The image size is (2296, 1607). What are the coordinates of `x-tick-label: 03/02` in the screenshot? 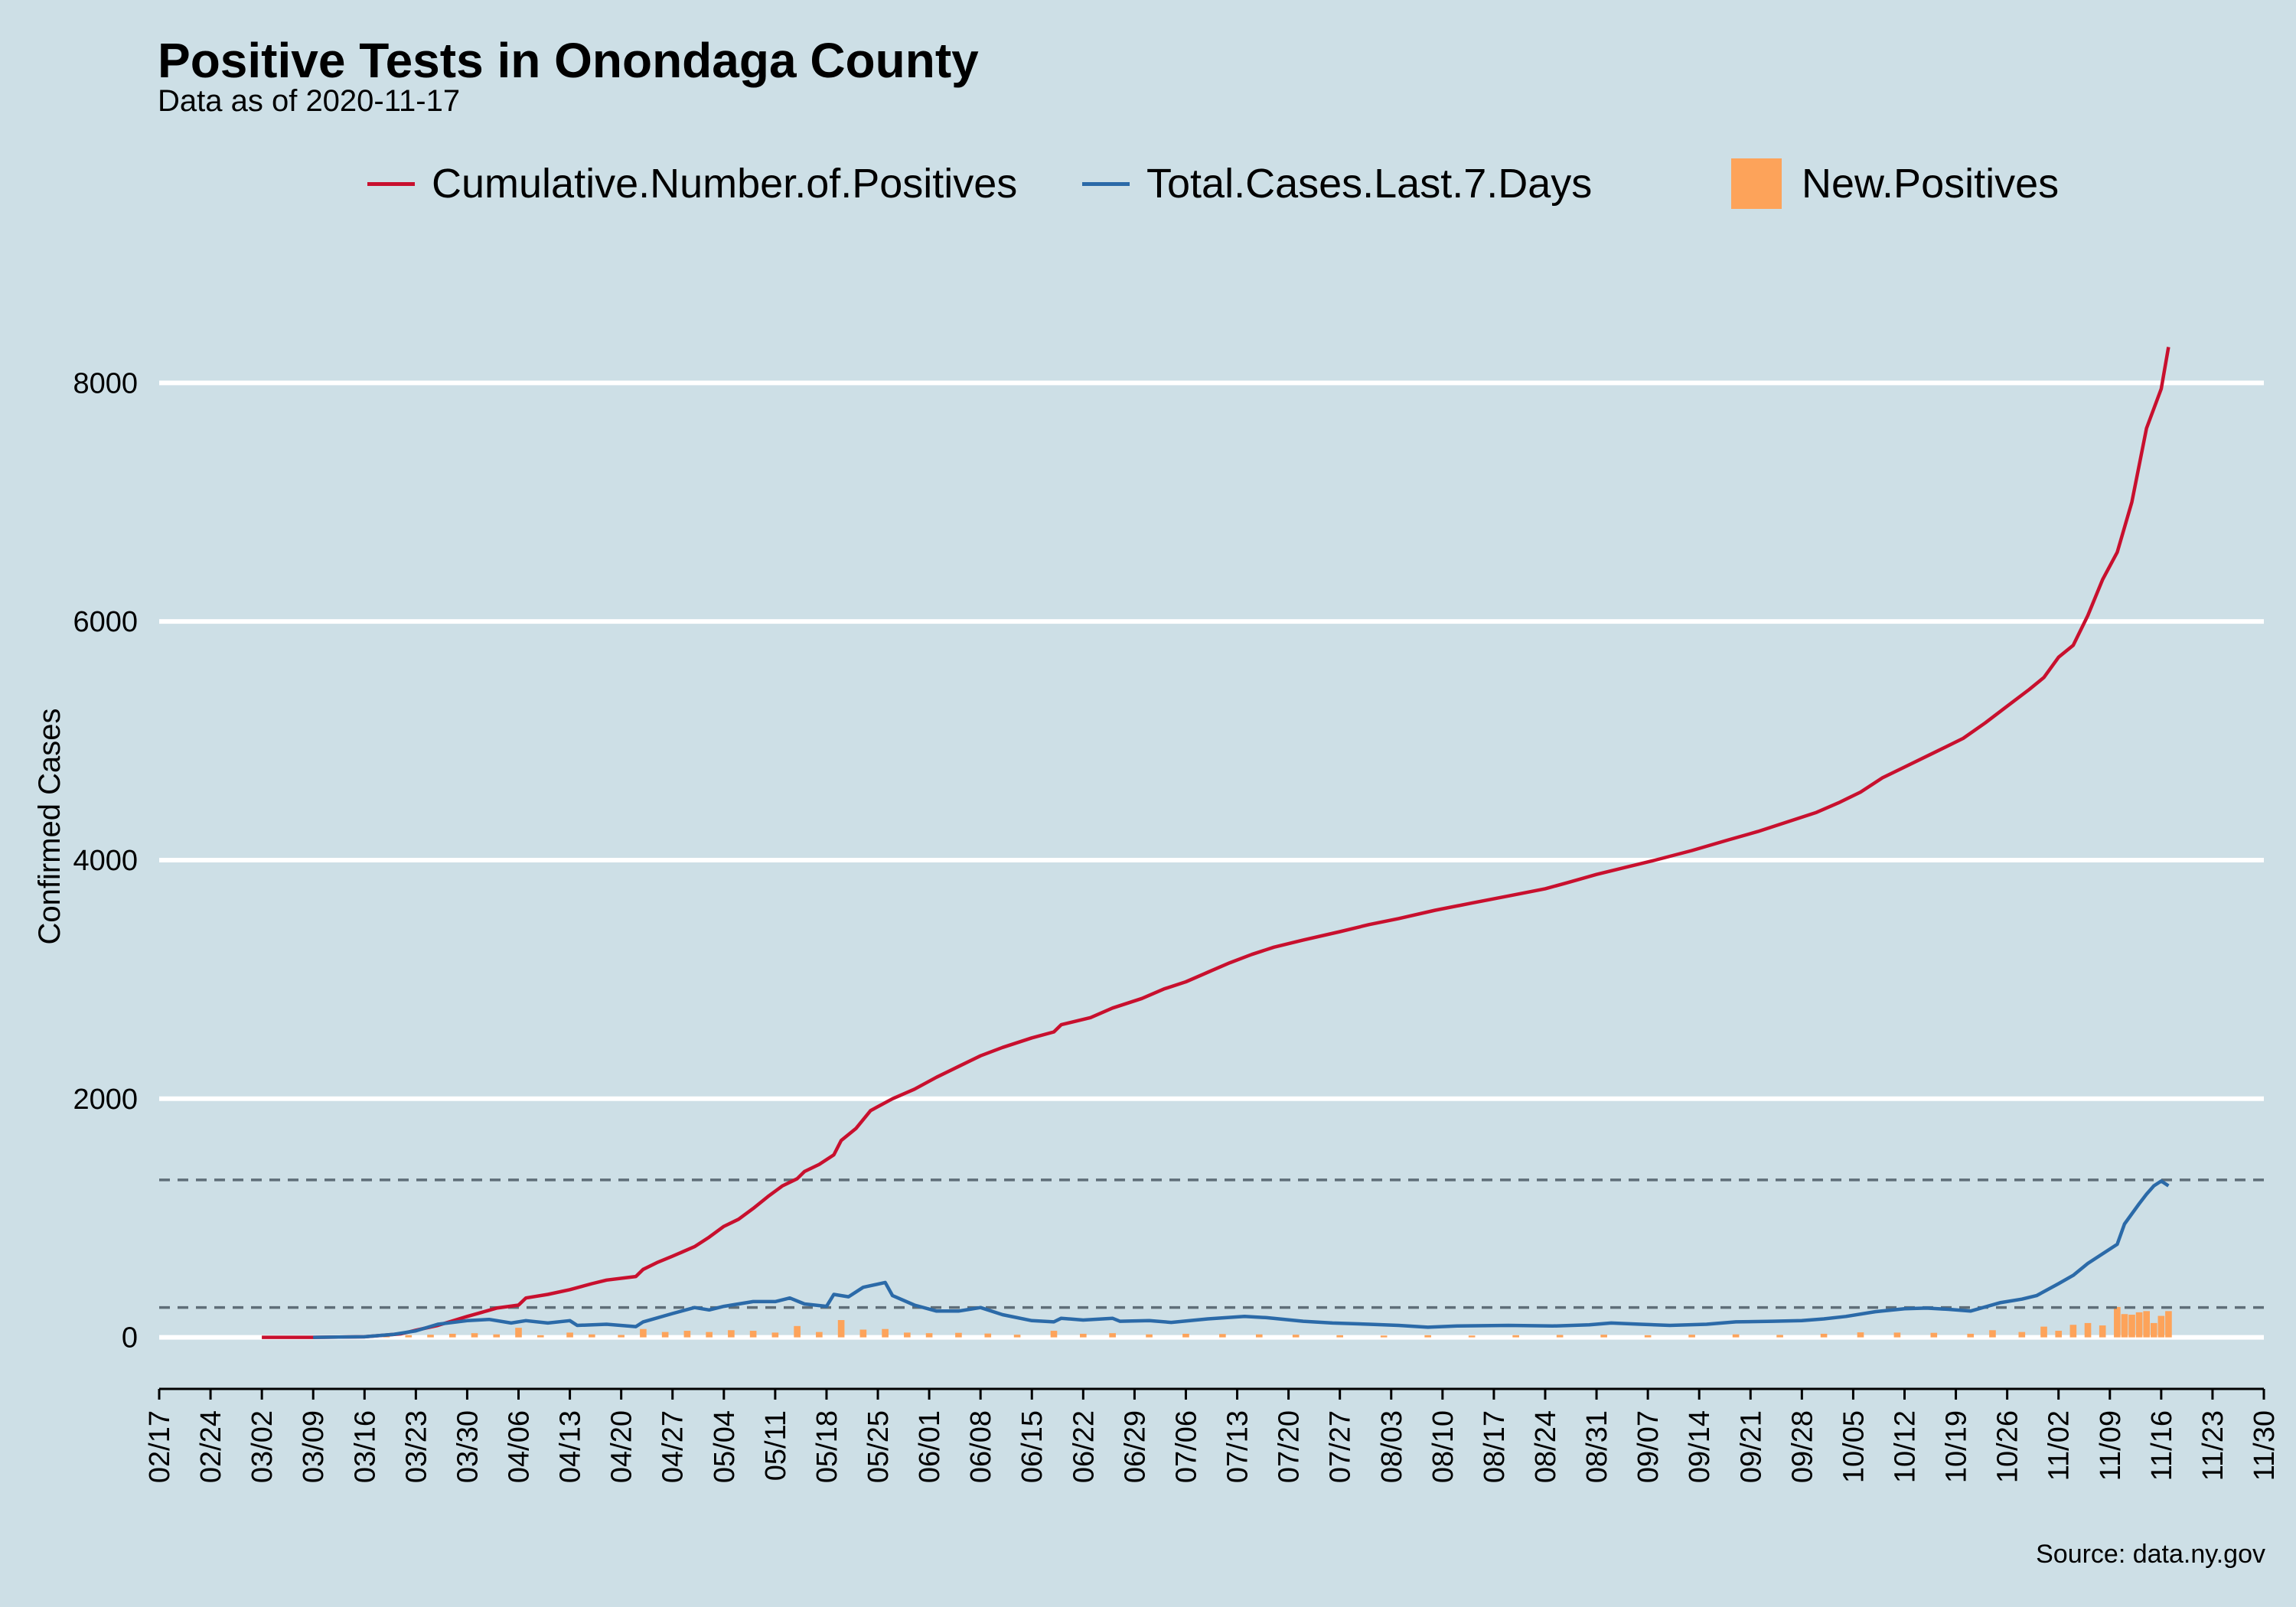 It's located at (262, 1446).